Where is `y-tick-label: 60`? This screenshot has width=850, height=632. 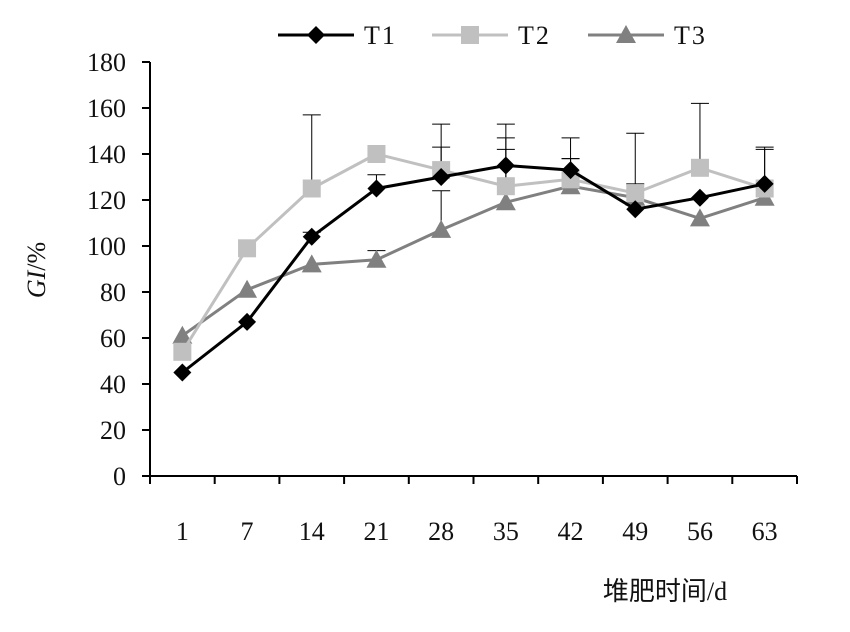
y-tick-label: 60 is located at coordinates (113, 338).